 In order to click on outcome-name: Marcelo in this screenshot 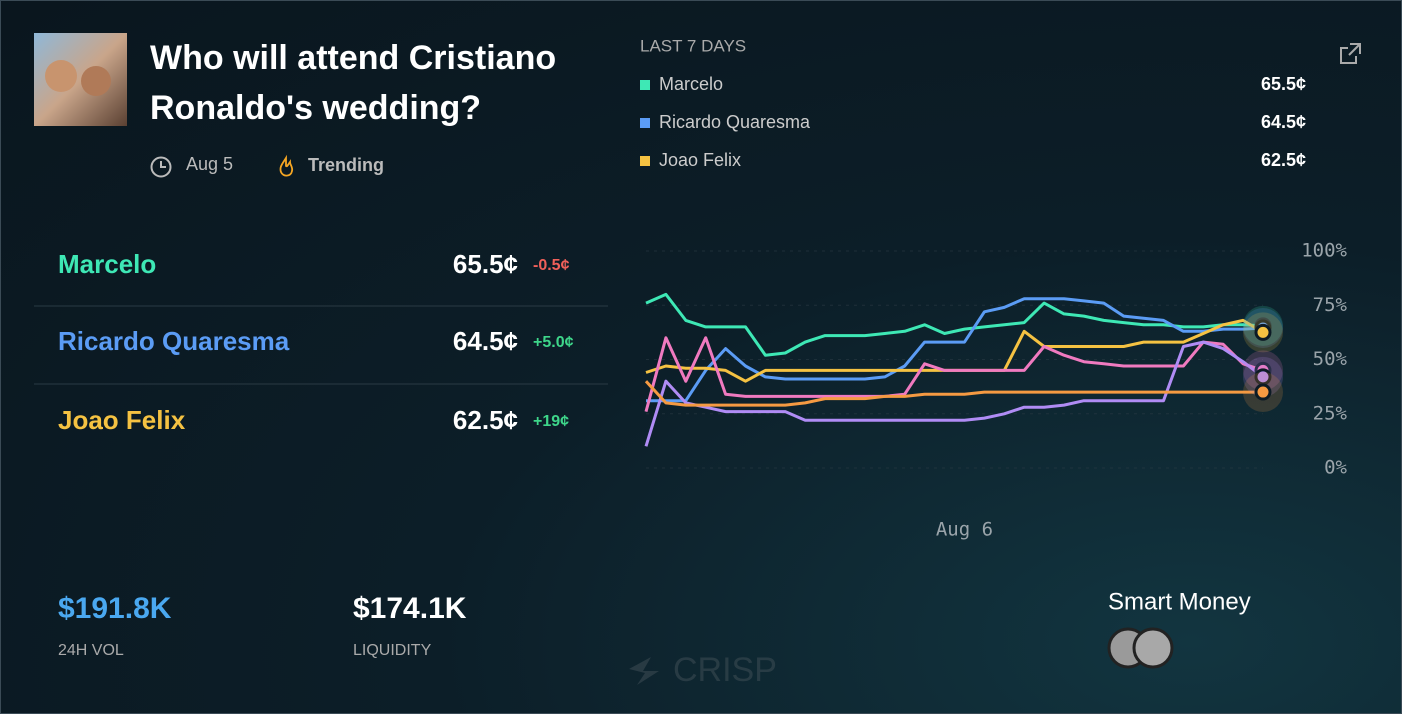, I will do `click(107, 264)`.